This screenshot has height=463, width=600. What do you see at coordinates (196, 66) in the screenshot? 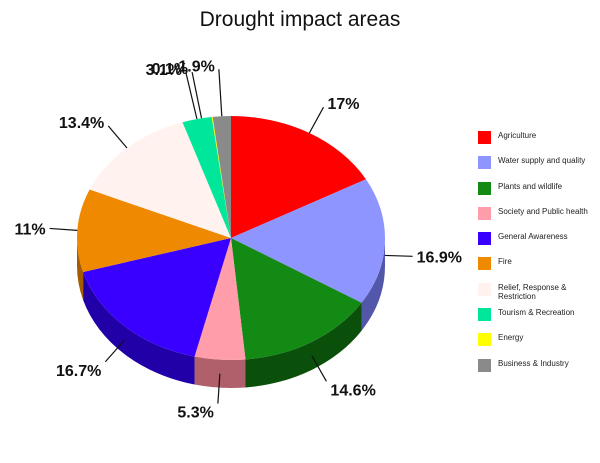
I see `slice-label-9: 1.9%` at bounding box center [196, 66].